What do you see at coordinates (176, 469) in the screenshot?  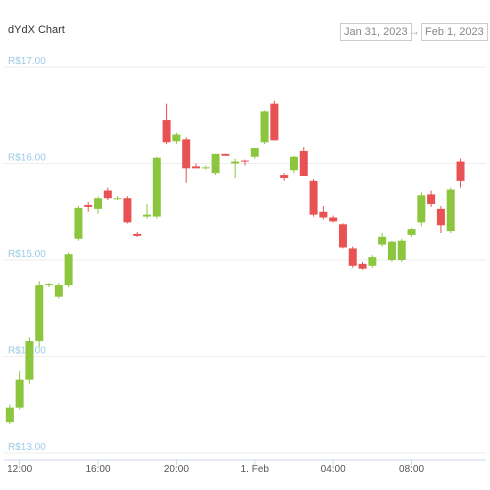 I see `x-tick-label: 20:00` at bounding box center [176, 469].